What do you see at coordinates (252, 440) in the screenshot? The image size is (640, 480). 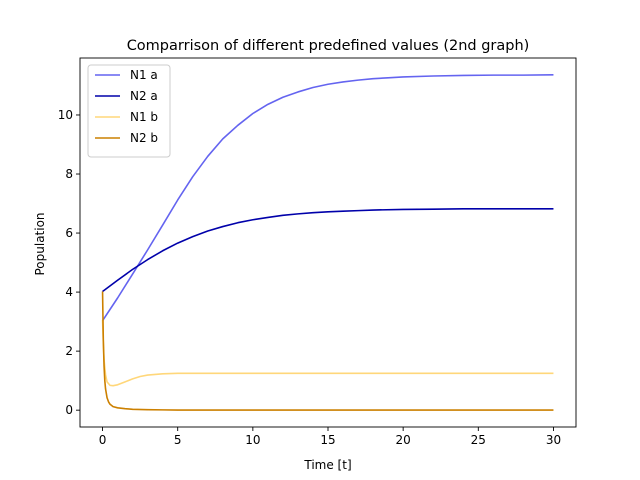 I see `x-tick-label: 10` at bounding box center [252, 440].